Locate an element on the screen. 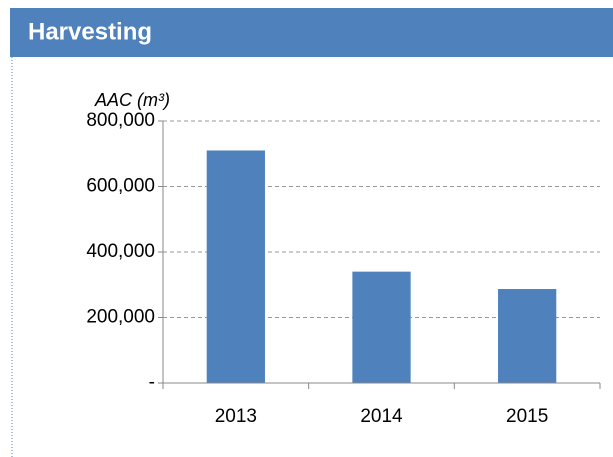 This screenshot has width=613, height=457. y-tick-label: 200,000 is located at coordinates (120, 317).